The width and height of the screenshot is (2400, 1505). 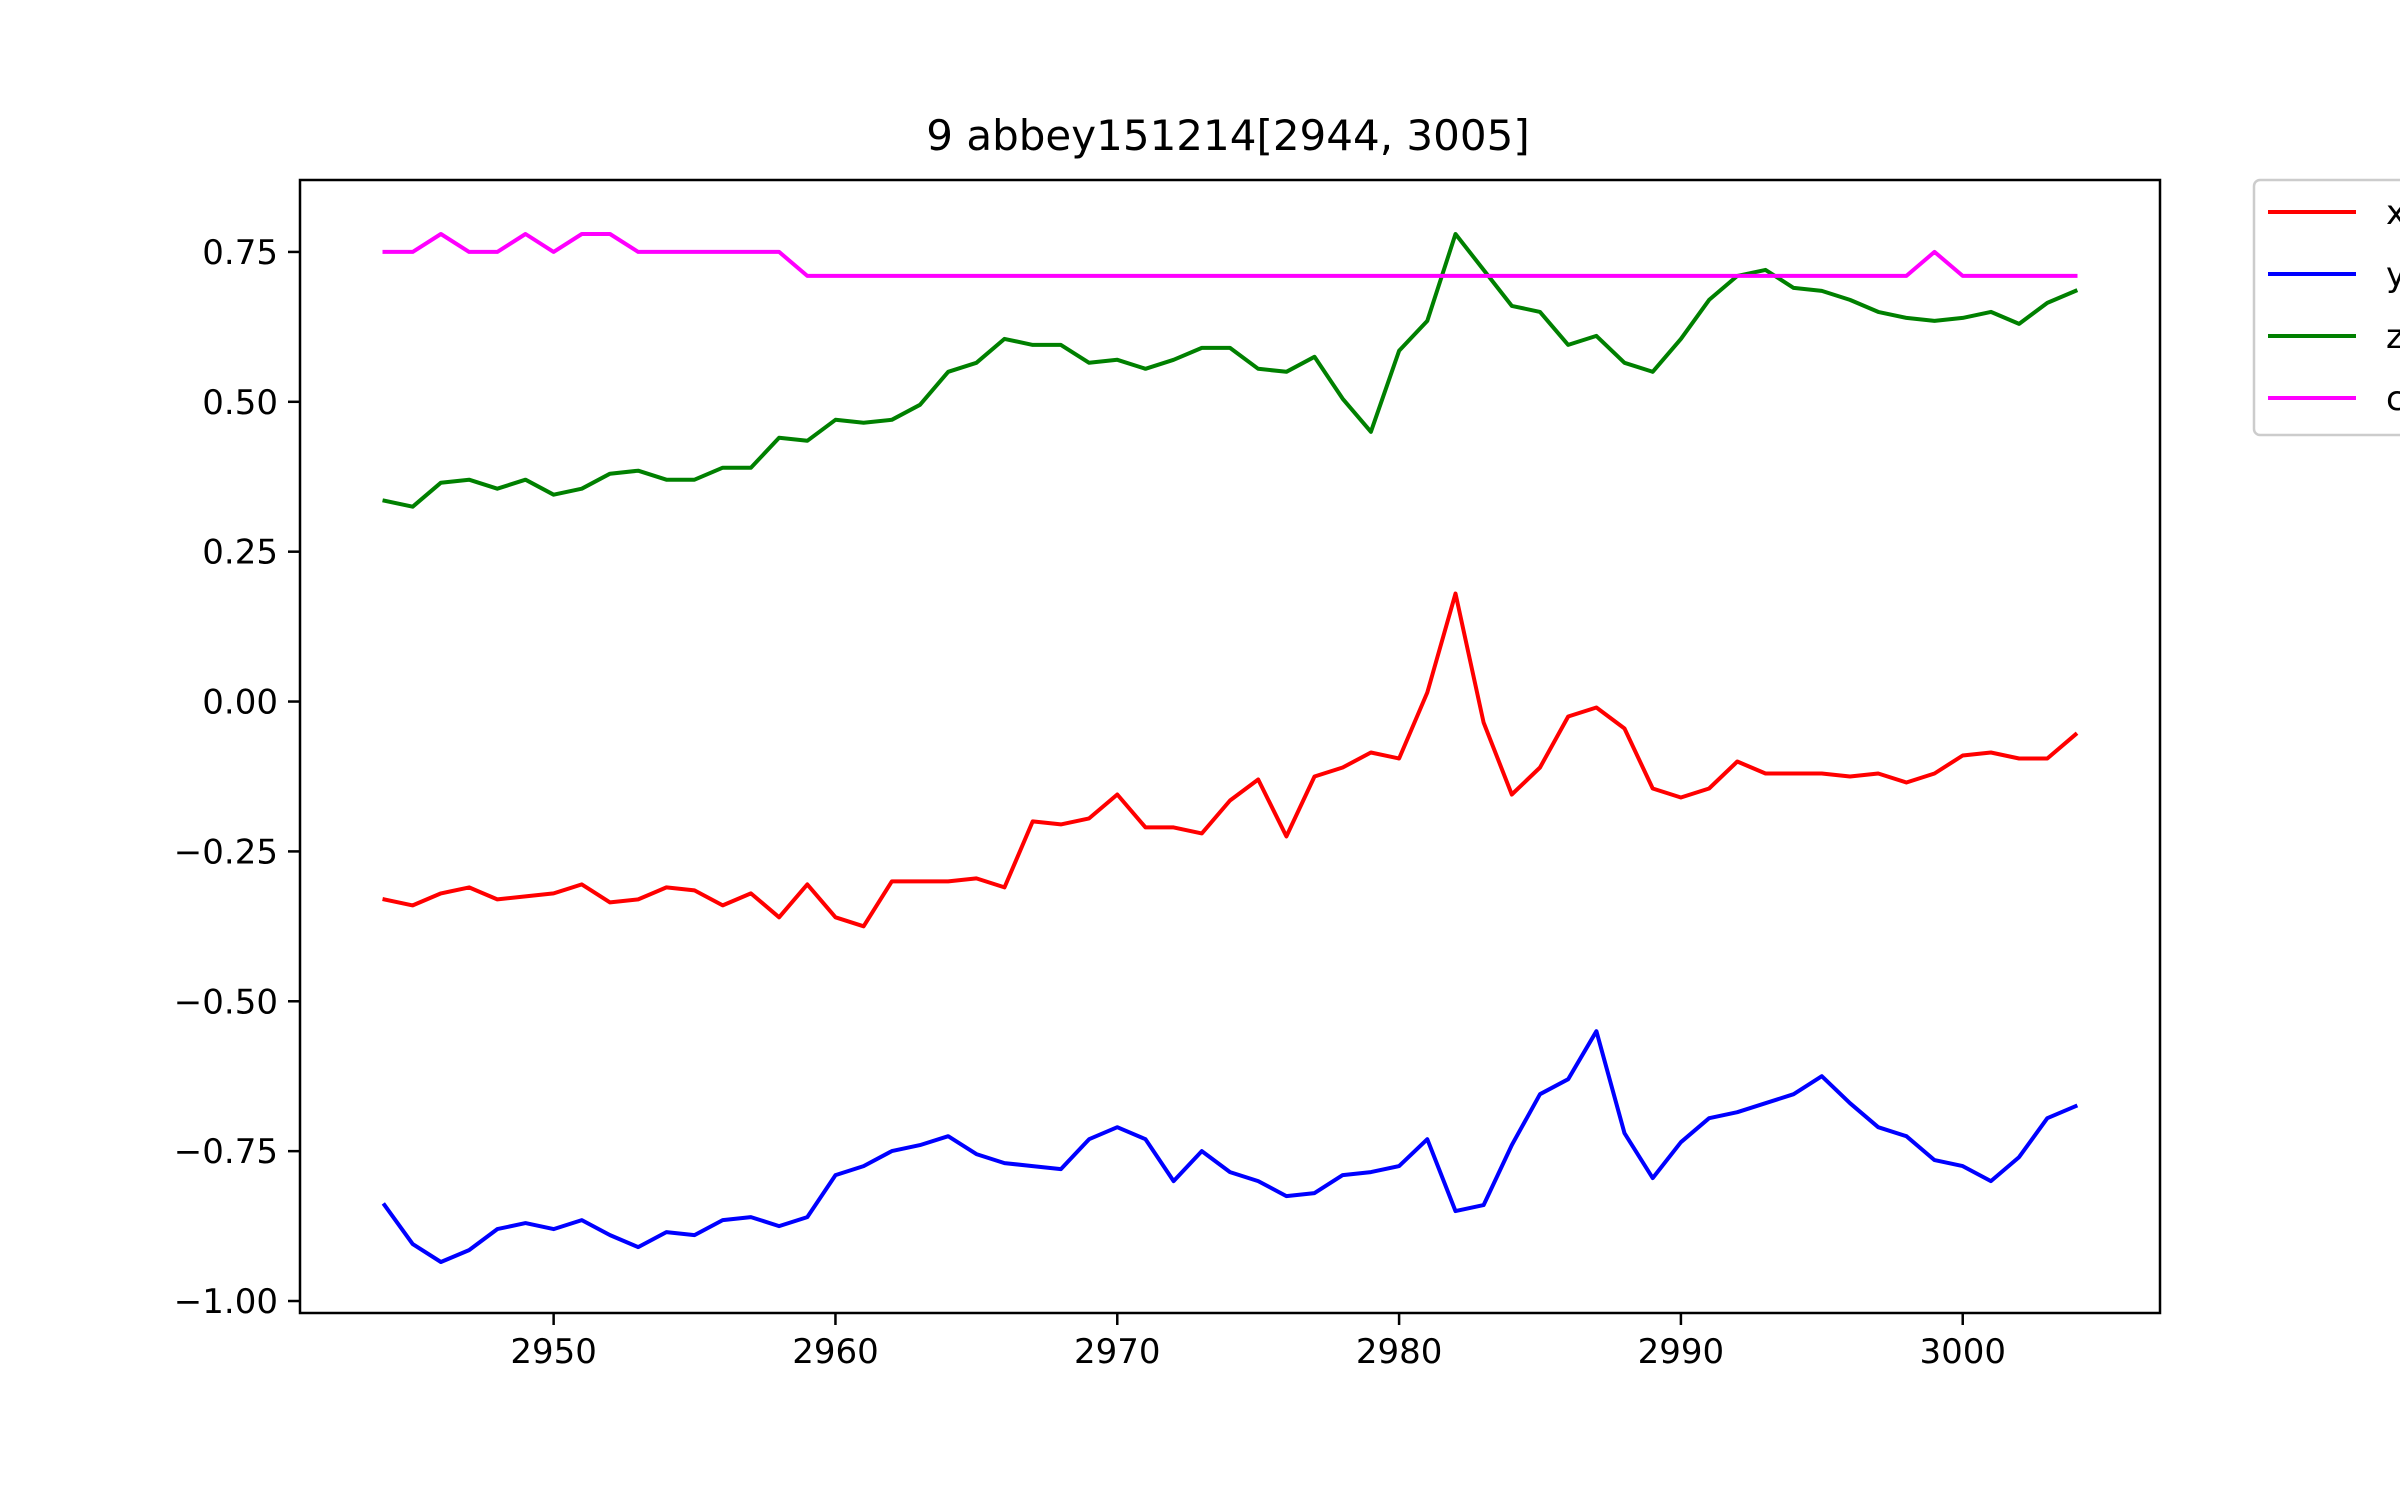 I want to click on legend-label-c: c, so click(x=2393, y=399).